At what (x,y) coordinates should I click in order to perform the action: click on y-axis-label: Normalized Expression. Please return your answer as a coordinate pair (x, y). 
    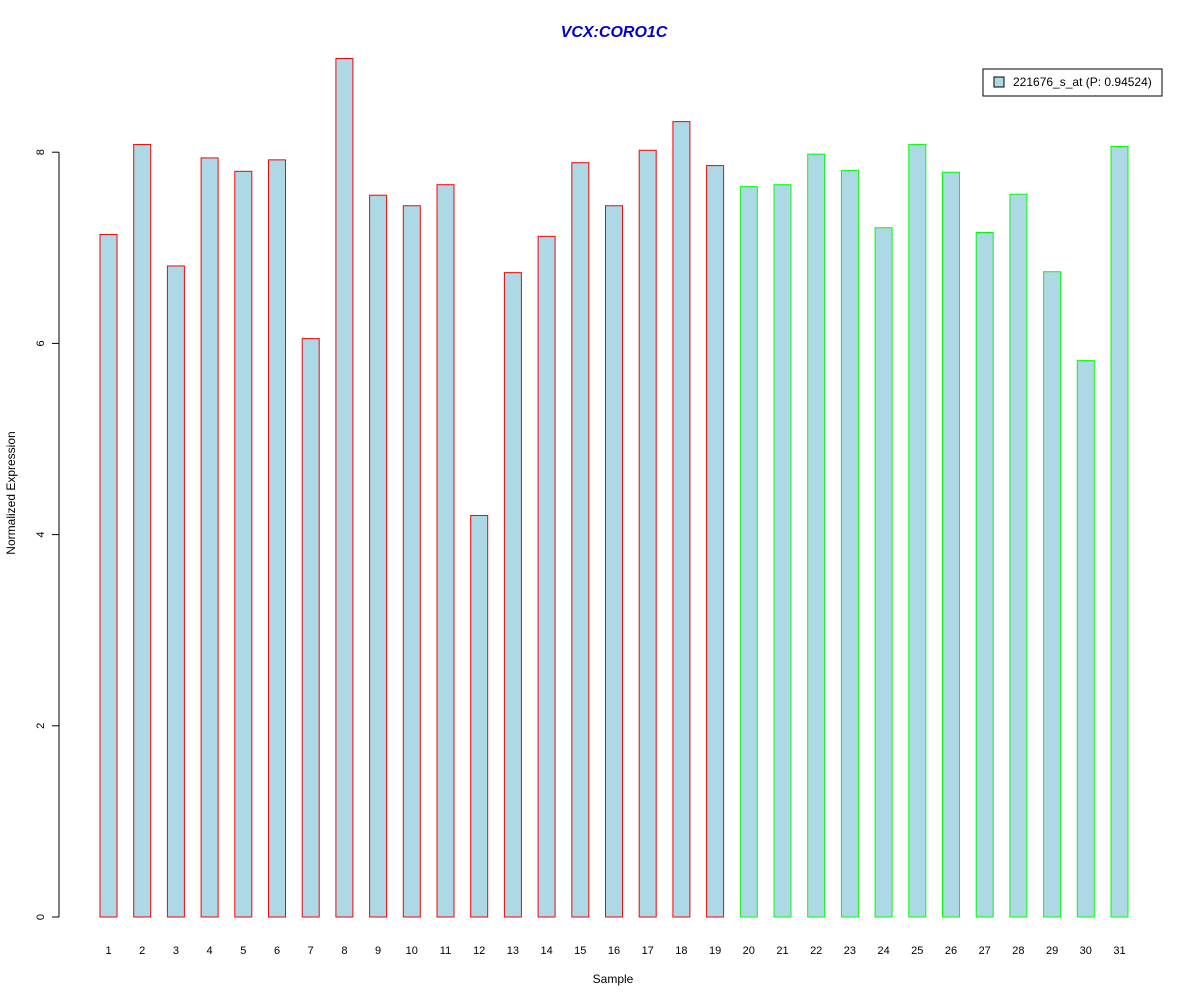
    Looking at the image, I should click on (11, 492).